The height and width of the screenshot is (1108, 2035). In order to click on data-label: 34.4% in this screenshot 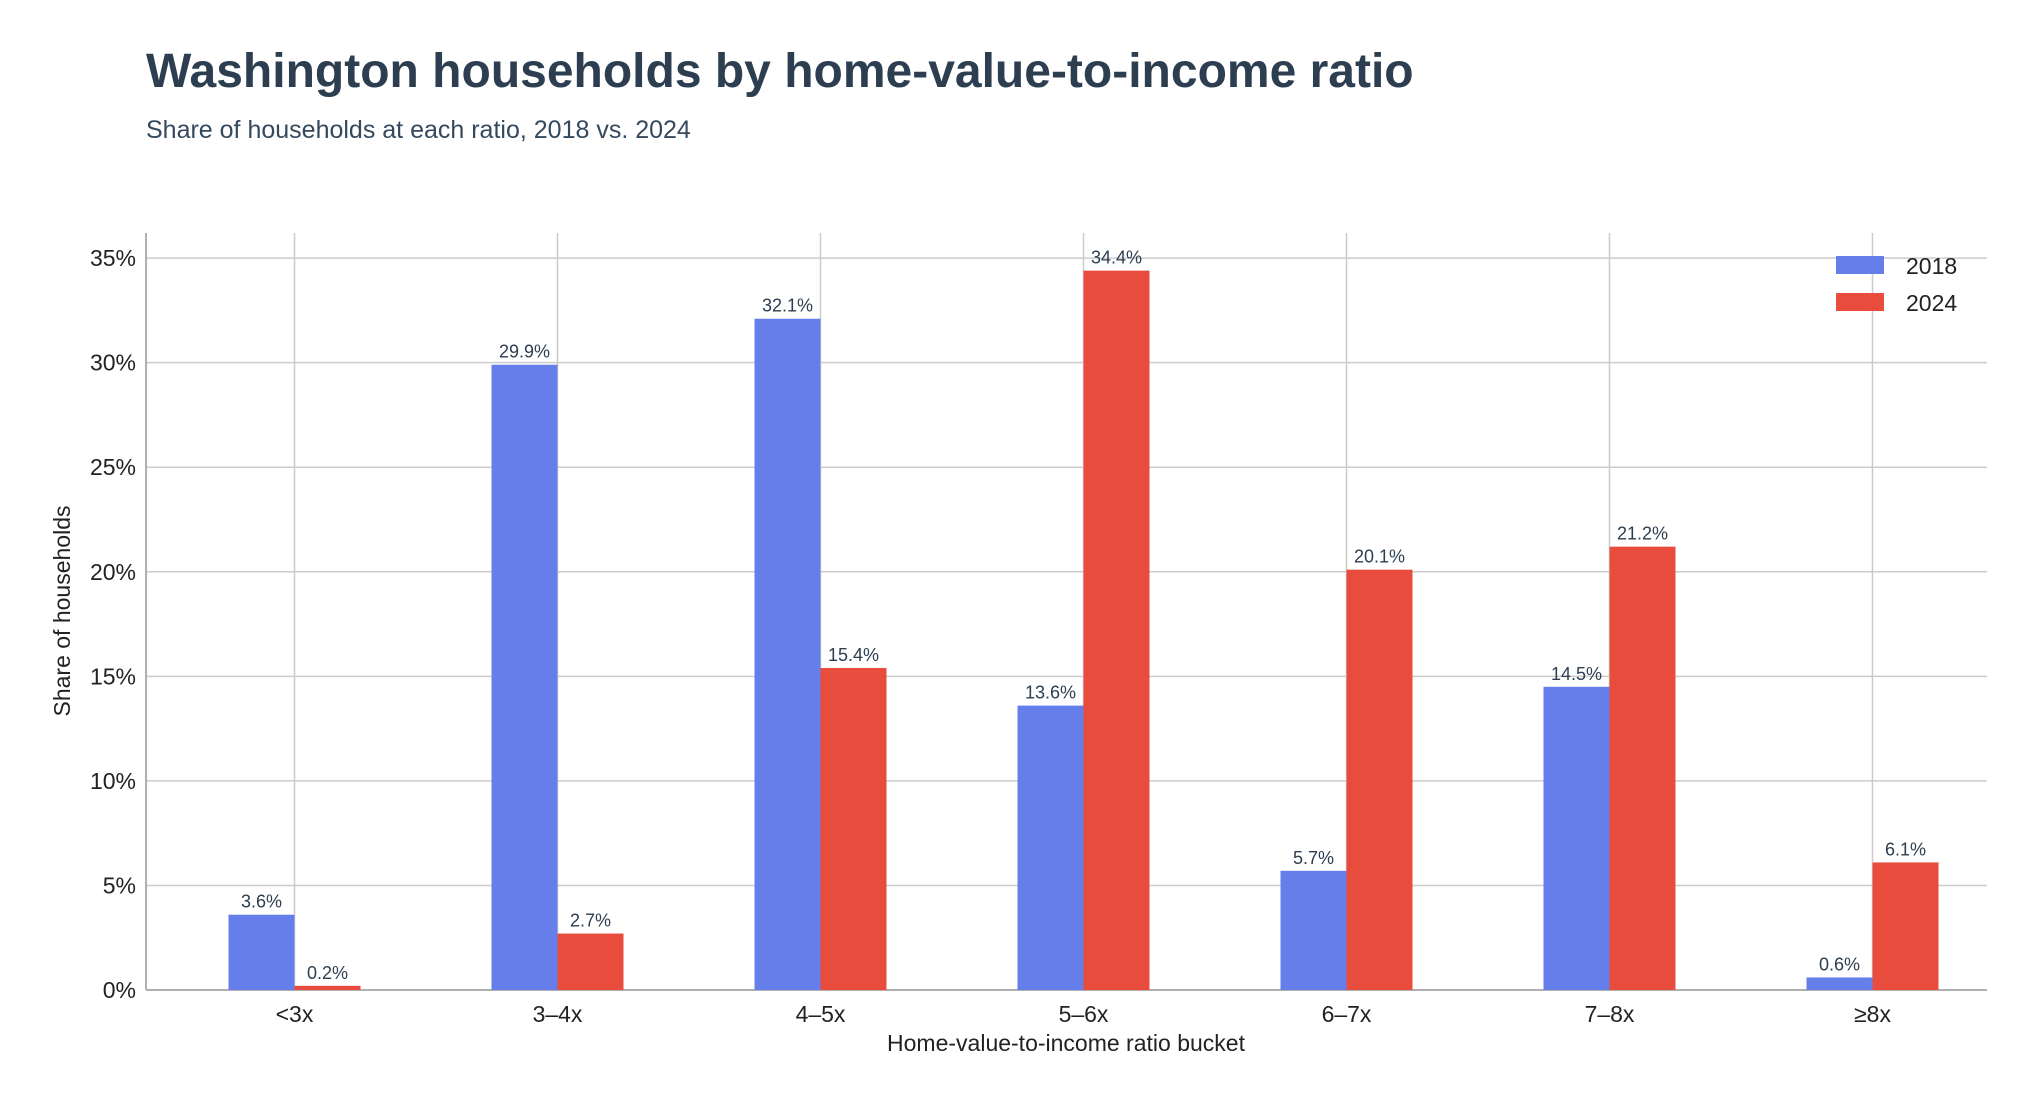, I will do `click(1116, 258)`.